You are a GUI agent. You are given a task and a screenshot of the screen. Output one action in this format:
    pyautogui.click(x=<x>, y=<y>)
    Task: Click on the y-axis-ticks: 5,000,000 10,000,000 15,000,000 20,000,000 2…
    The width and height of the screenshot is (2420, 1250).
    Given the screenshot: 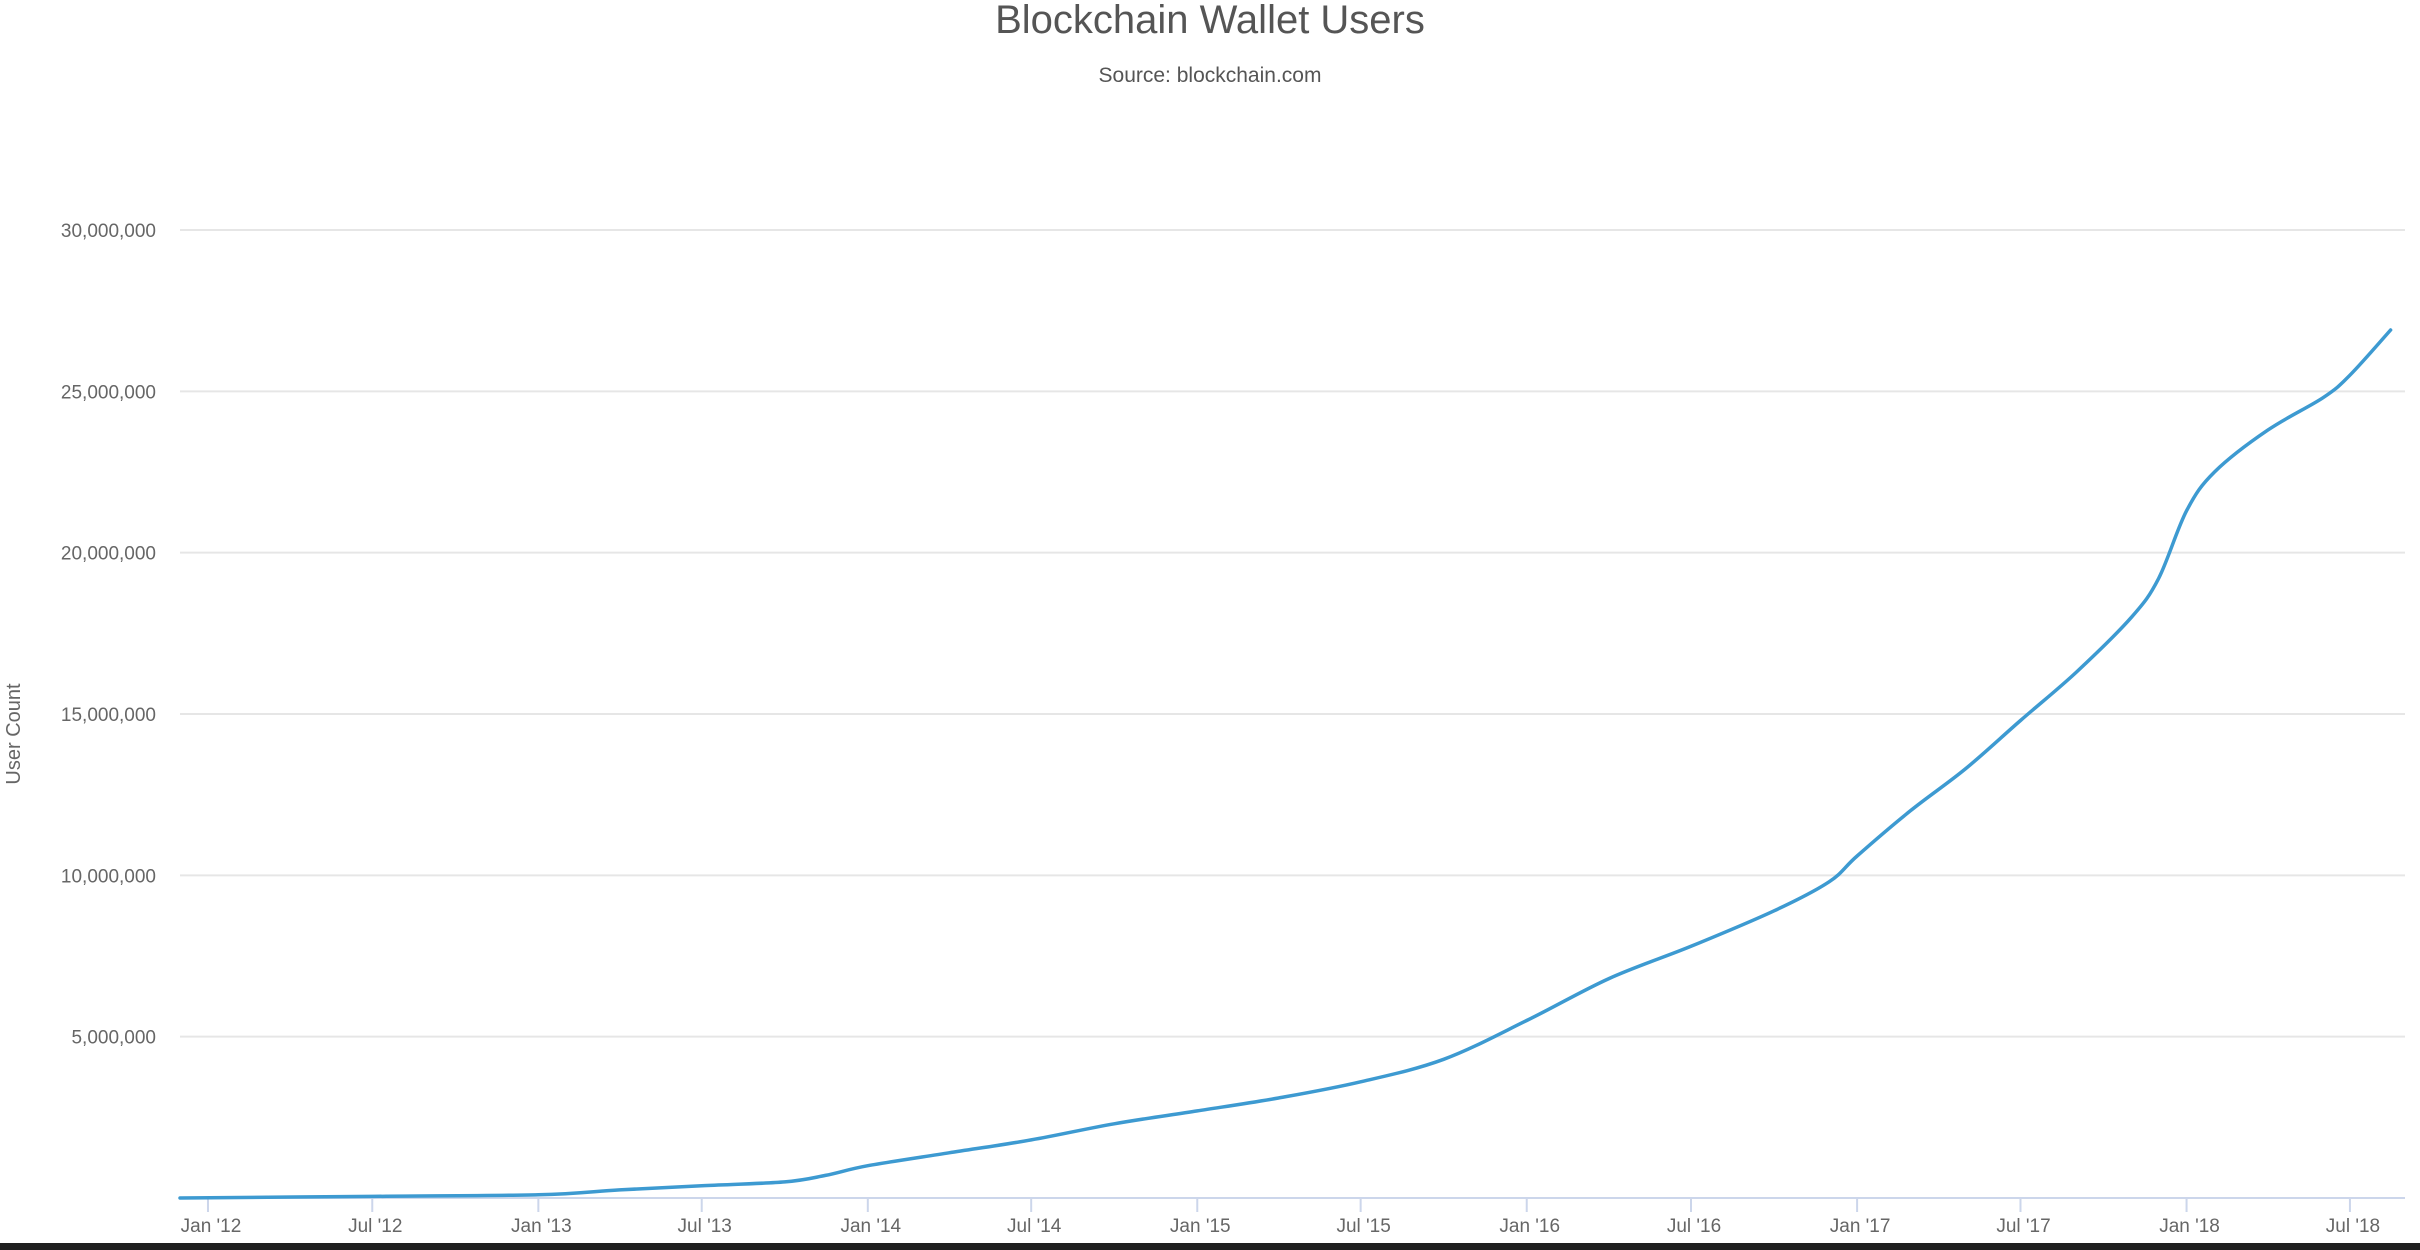 What is the action you would take?
    pyautogui.click(x=108, y=635)
    